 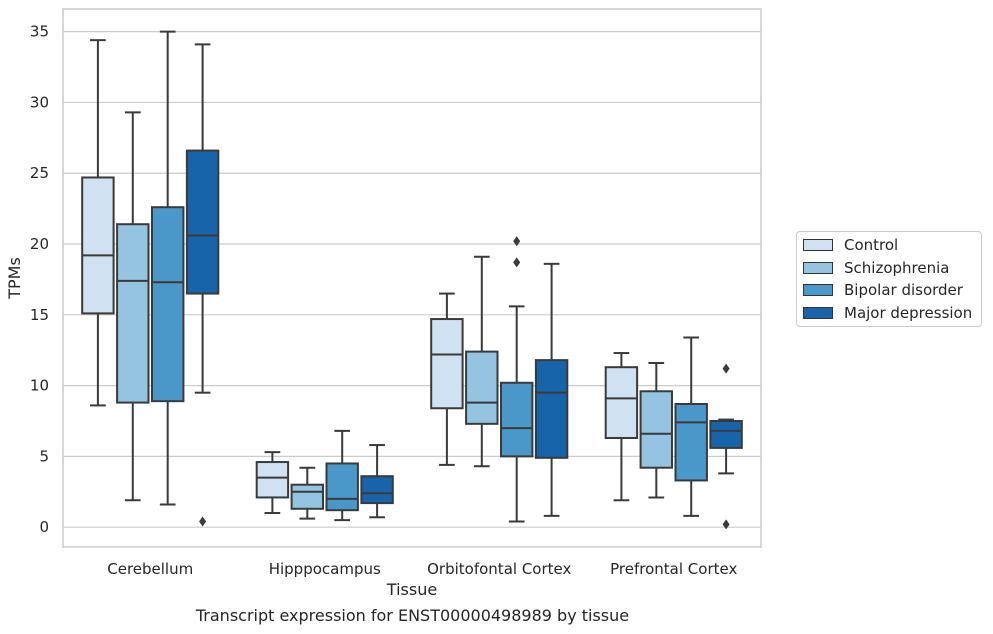 I want to click on x-tick-label: Orbitofontal Cortex, so click(x=499, y=569).